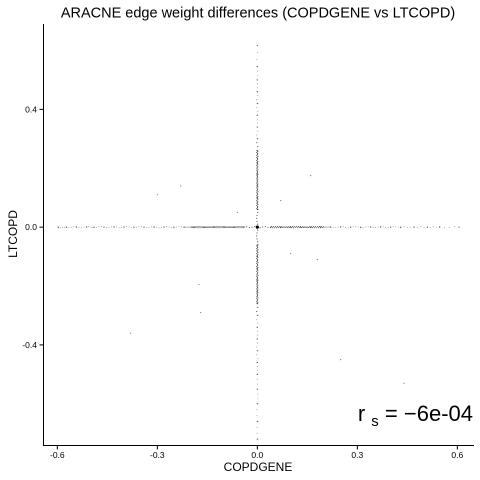 Image resolution: width=480 pixels, height=480 pixels. What do you see at coordinates (31, 109) in the screenshot?
I see `y-tick-label: 0.4` at bounding box center [31, 109].